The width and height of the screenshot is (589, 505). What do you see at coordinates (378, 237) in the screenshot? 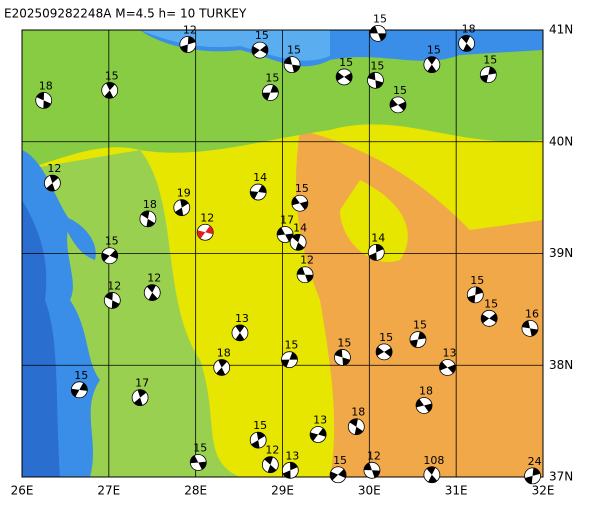
I see `depth-label: 14` at bounding box center [378, 237].